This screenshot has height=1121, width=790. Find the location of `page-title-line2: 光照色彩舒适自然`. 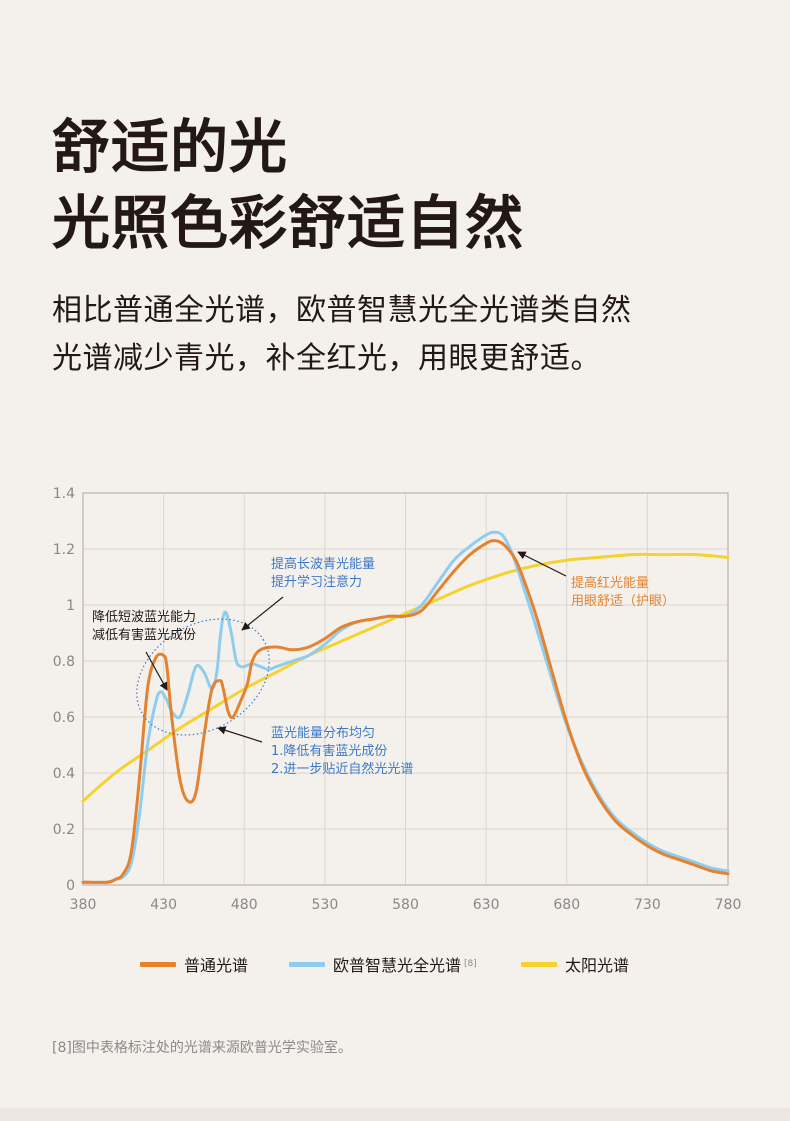

page-title-line2: 光照色彩舒适自然 is located at coordinates (288, 223).